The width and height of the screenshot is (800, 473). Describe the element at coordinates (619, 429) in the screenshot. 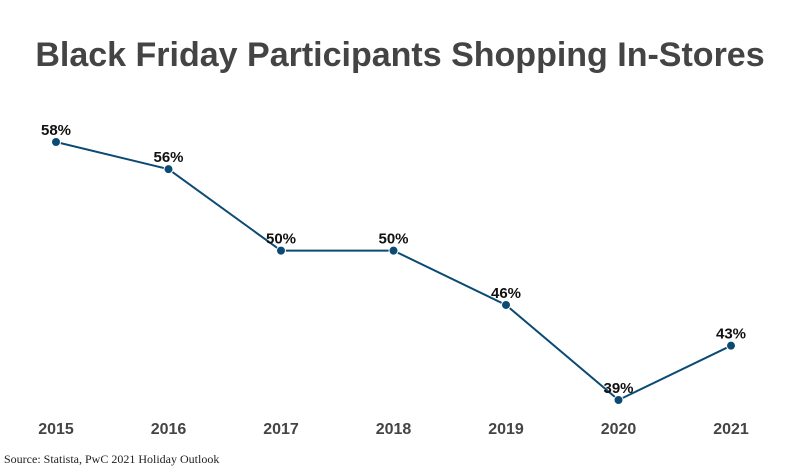

I see `x-tick-label: 2020` at that location.